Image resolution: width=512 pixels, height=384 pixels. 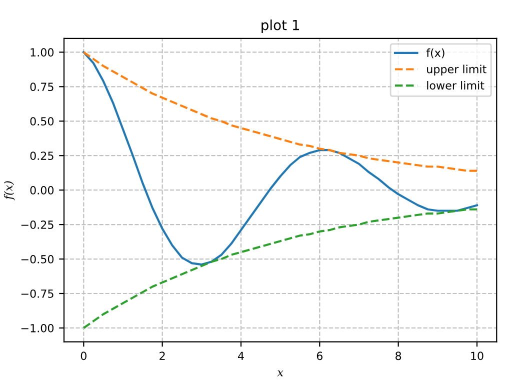 What do you see at coordinates (241, 356) in the screenshot?
I see `x-tick-label: 4` at bounding box center [241, 356].